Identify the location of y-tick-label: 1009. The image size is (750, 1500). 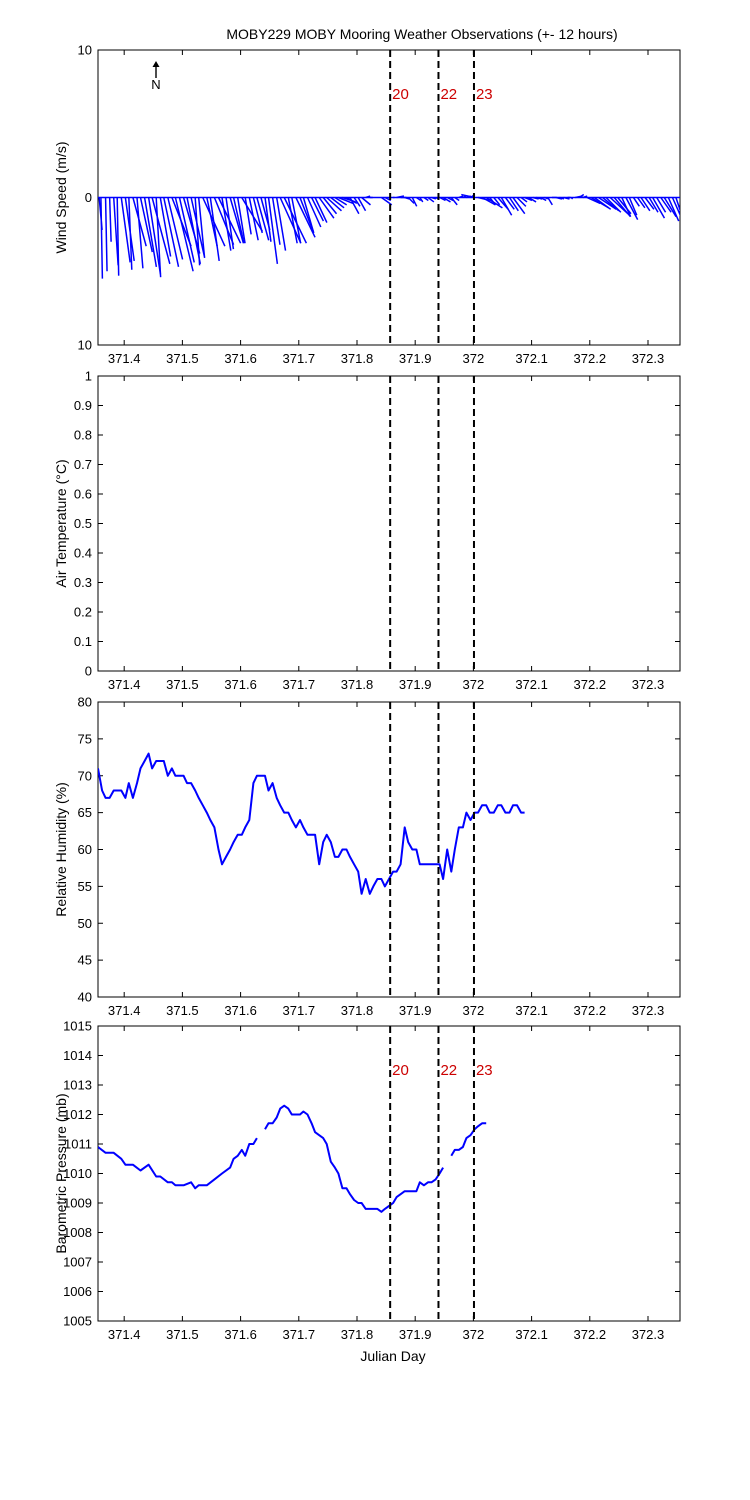
(77, 1203).